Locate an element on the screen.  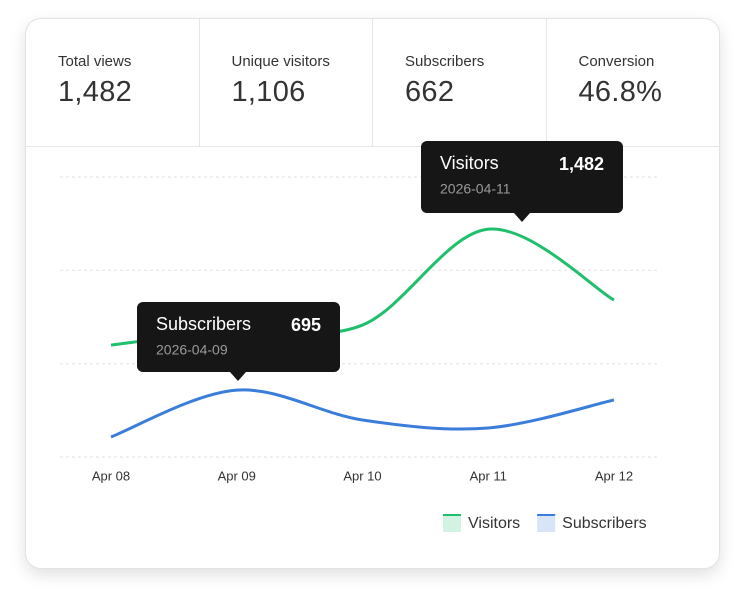
stat-value: 1,106 is located at coordinates (268, 92).